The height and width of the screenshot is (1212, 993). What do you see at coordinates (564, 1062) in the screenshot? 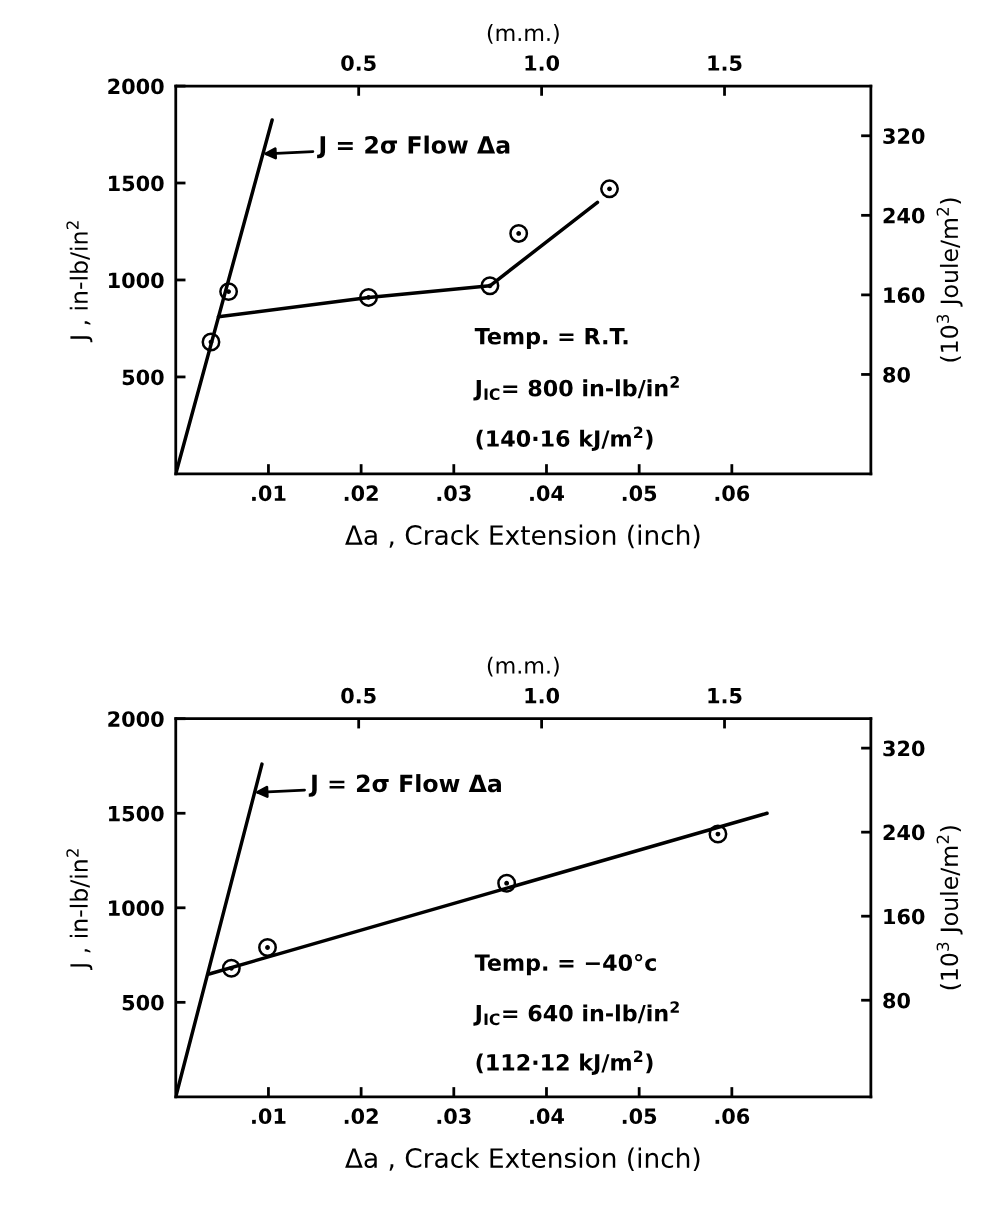
I see `annotation: (112·12 kJ/m$^{2}$)` at bounding box center [564, 1062].